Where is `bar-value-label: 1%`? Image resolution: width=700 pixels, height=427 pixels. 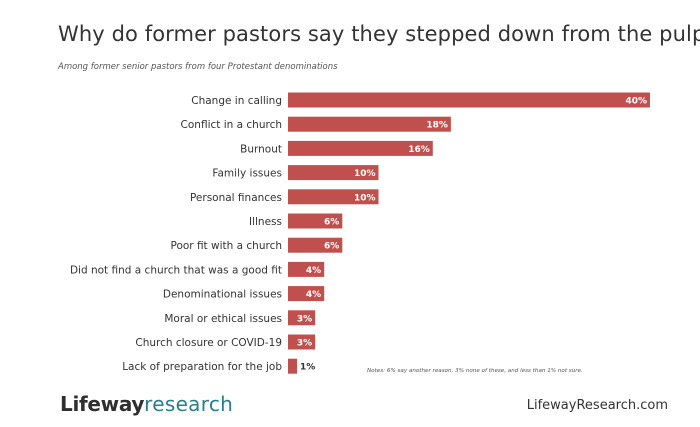
bar-value-label: 1% is located at coordinates (307, 368).